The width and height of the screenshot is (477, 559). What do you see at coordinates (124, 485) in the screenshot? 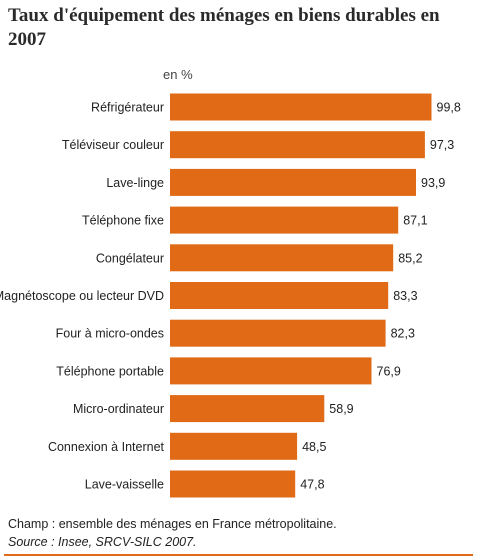
I see `category-label: Lave-vaisselle` at bounding box center [124, 485].